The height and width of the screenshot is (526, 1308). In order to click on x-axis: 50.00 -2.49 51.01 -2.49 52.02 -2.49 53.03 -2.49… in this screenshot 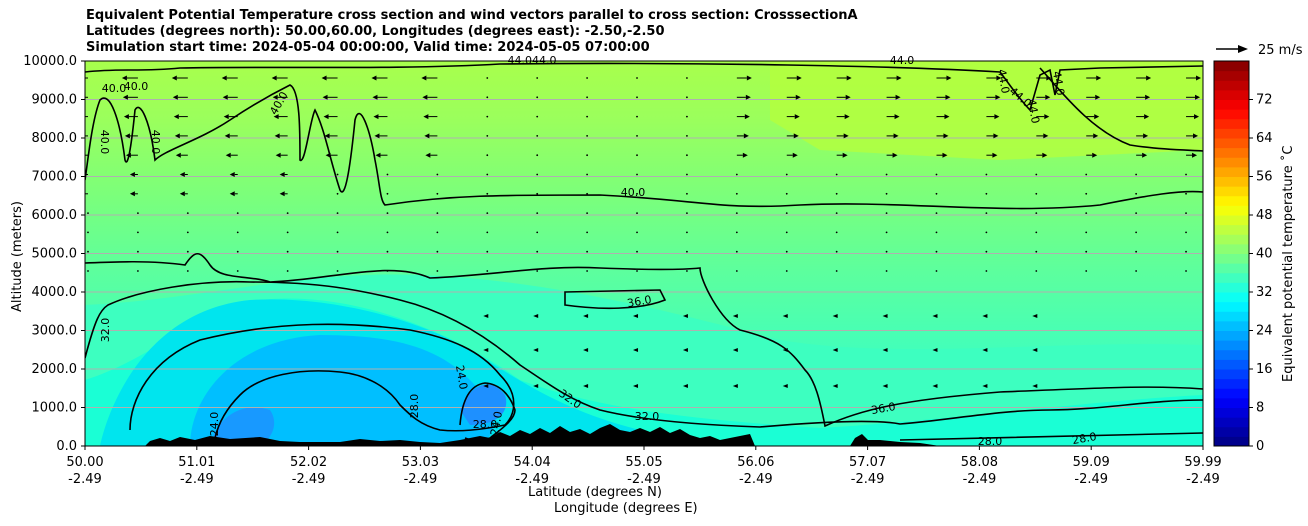, I will do `click(644, 466)`.